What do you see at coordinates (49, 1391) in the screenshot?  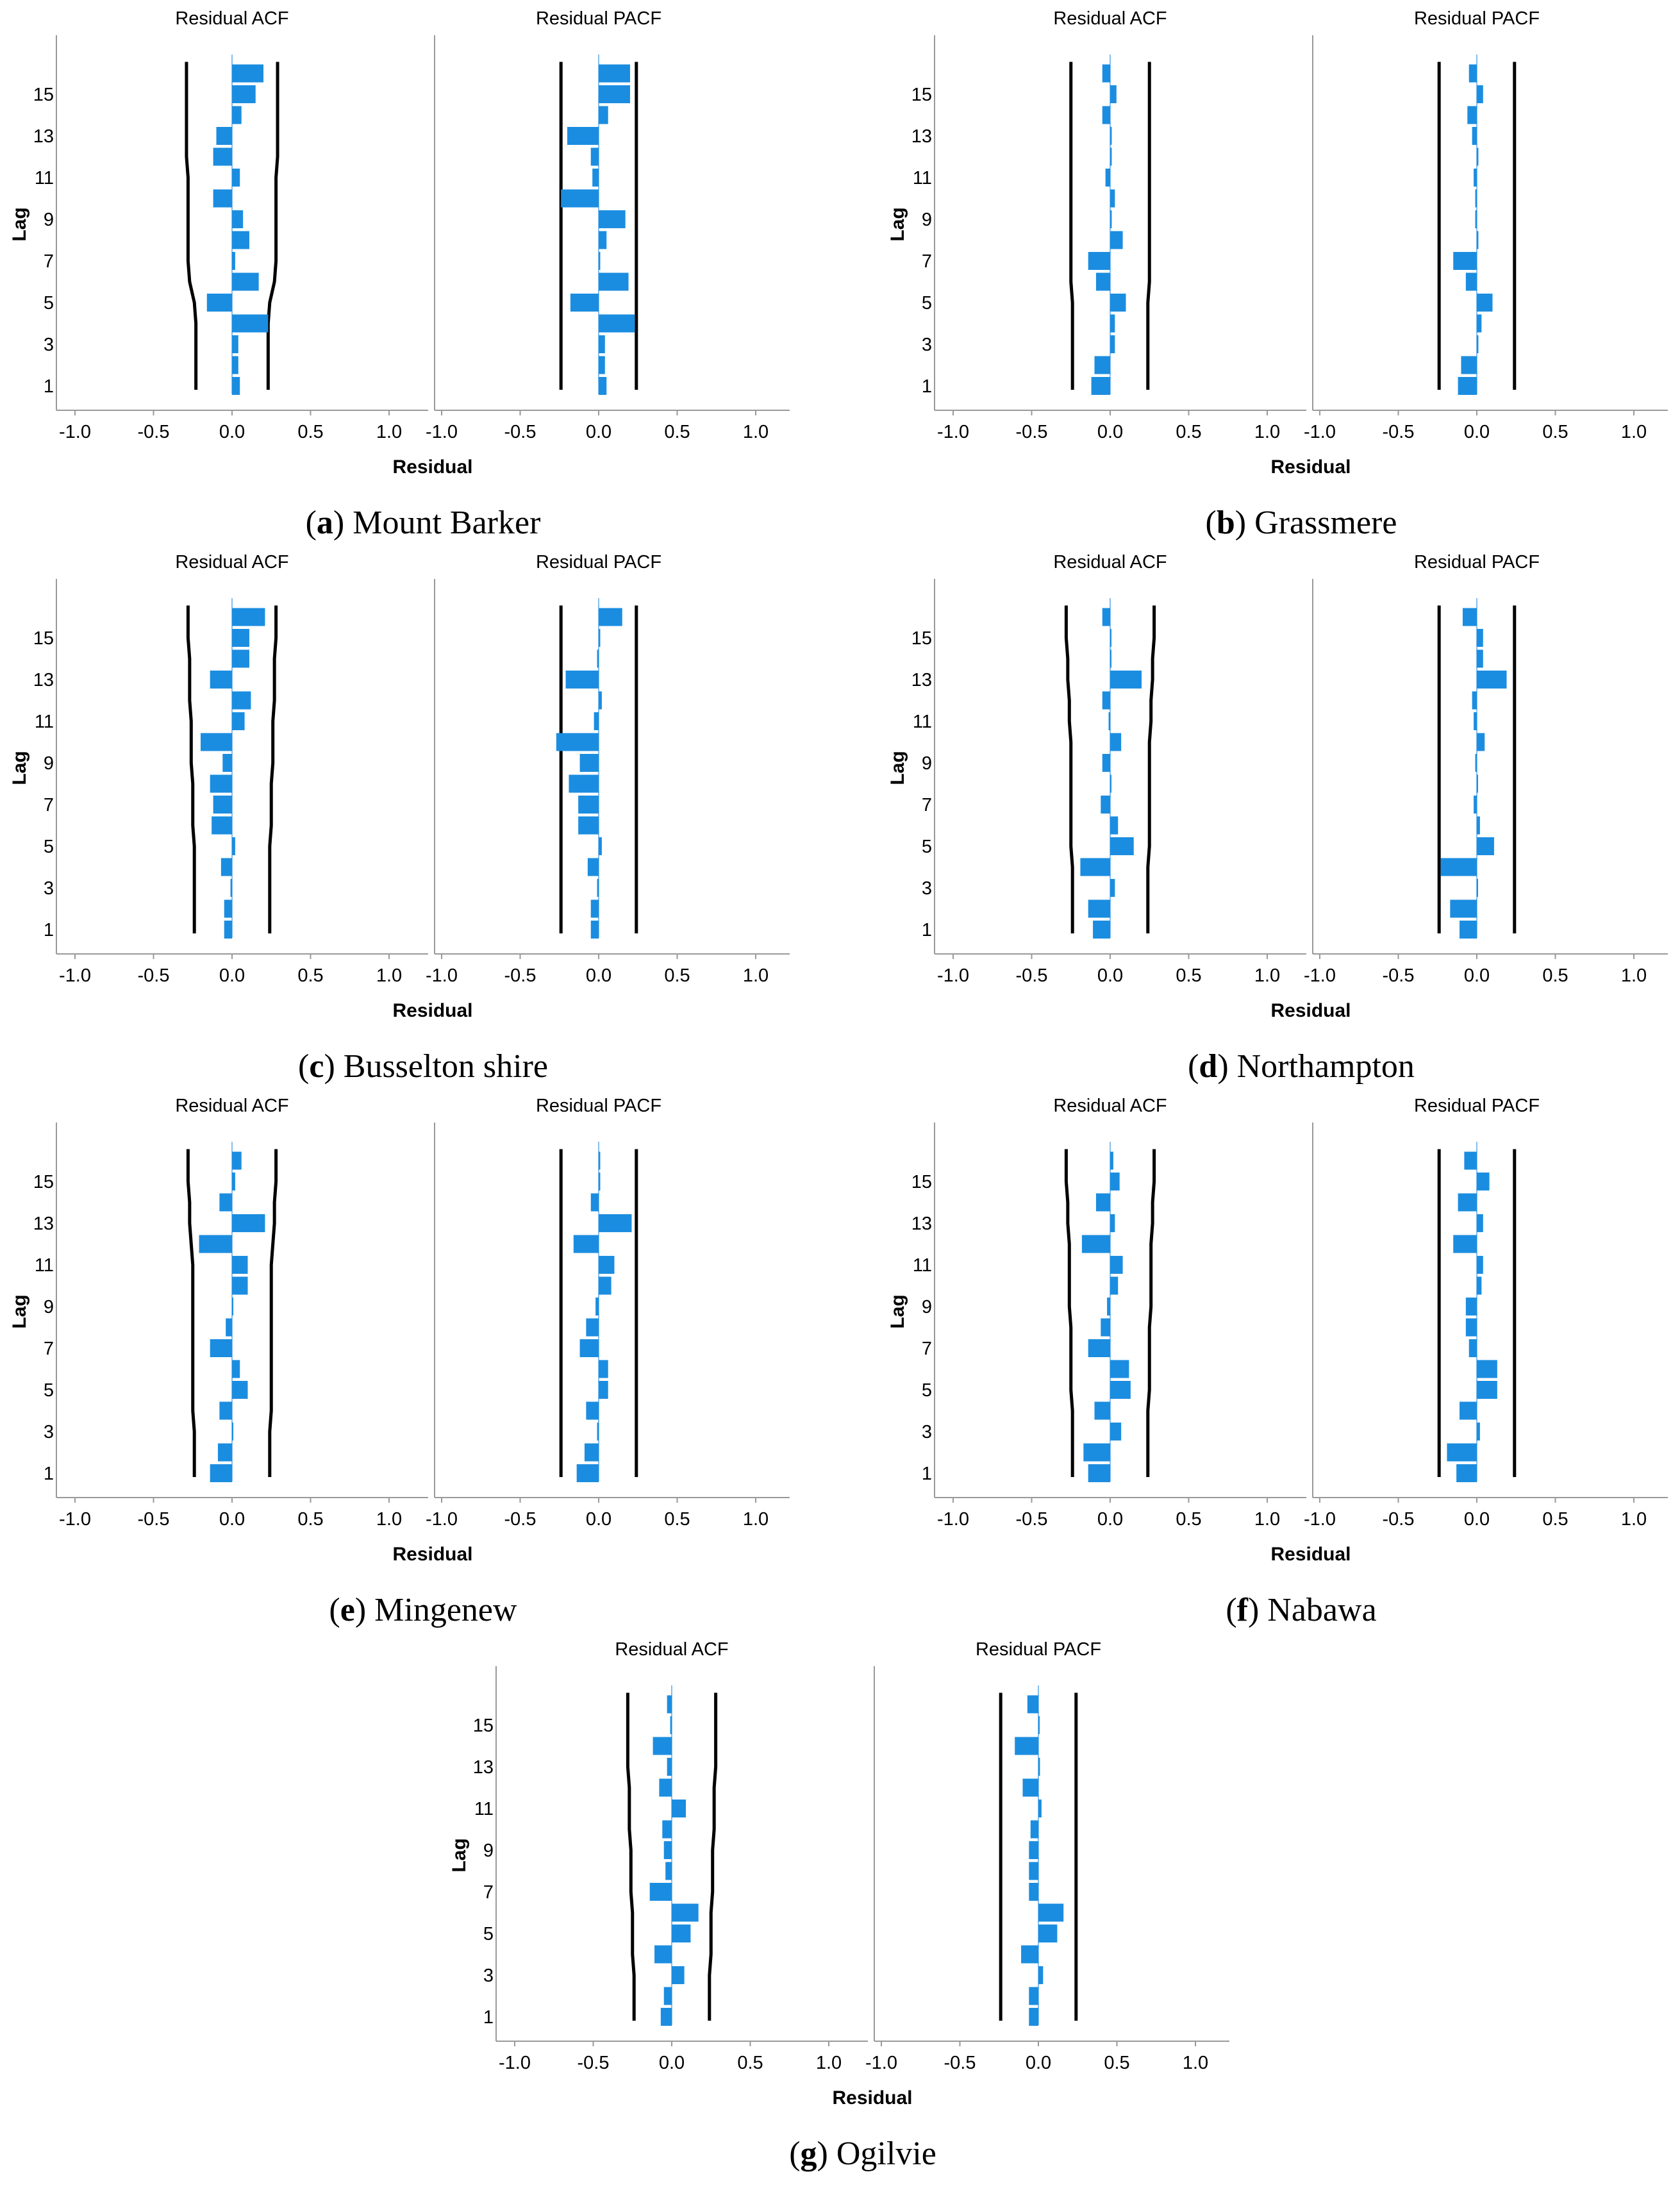 I see `y-tick-label: 5` at bounding box center [49, 1391].